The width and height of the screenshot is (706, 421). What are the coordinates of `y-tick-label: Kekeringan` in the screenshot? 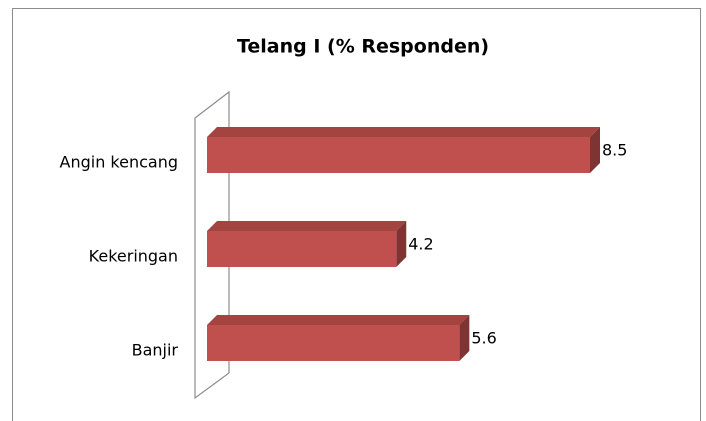 It's located at (133, 256).